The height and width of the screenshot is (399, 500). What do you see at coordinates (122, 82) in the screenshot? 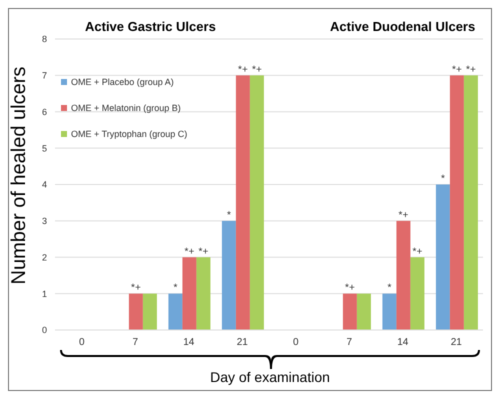
I see `legend-label: OME + Placebo (group A)` at bounding box center [122, 82].